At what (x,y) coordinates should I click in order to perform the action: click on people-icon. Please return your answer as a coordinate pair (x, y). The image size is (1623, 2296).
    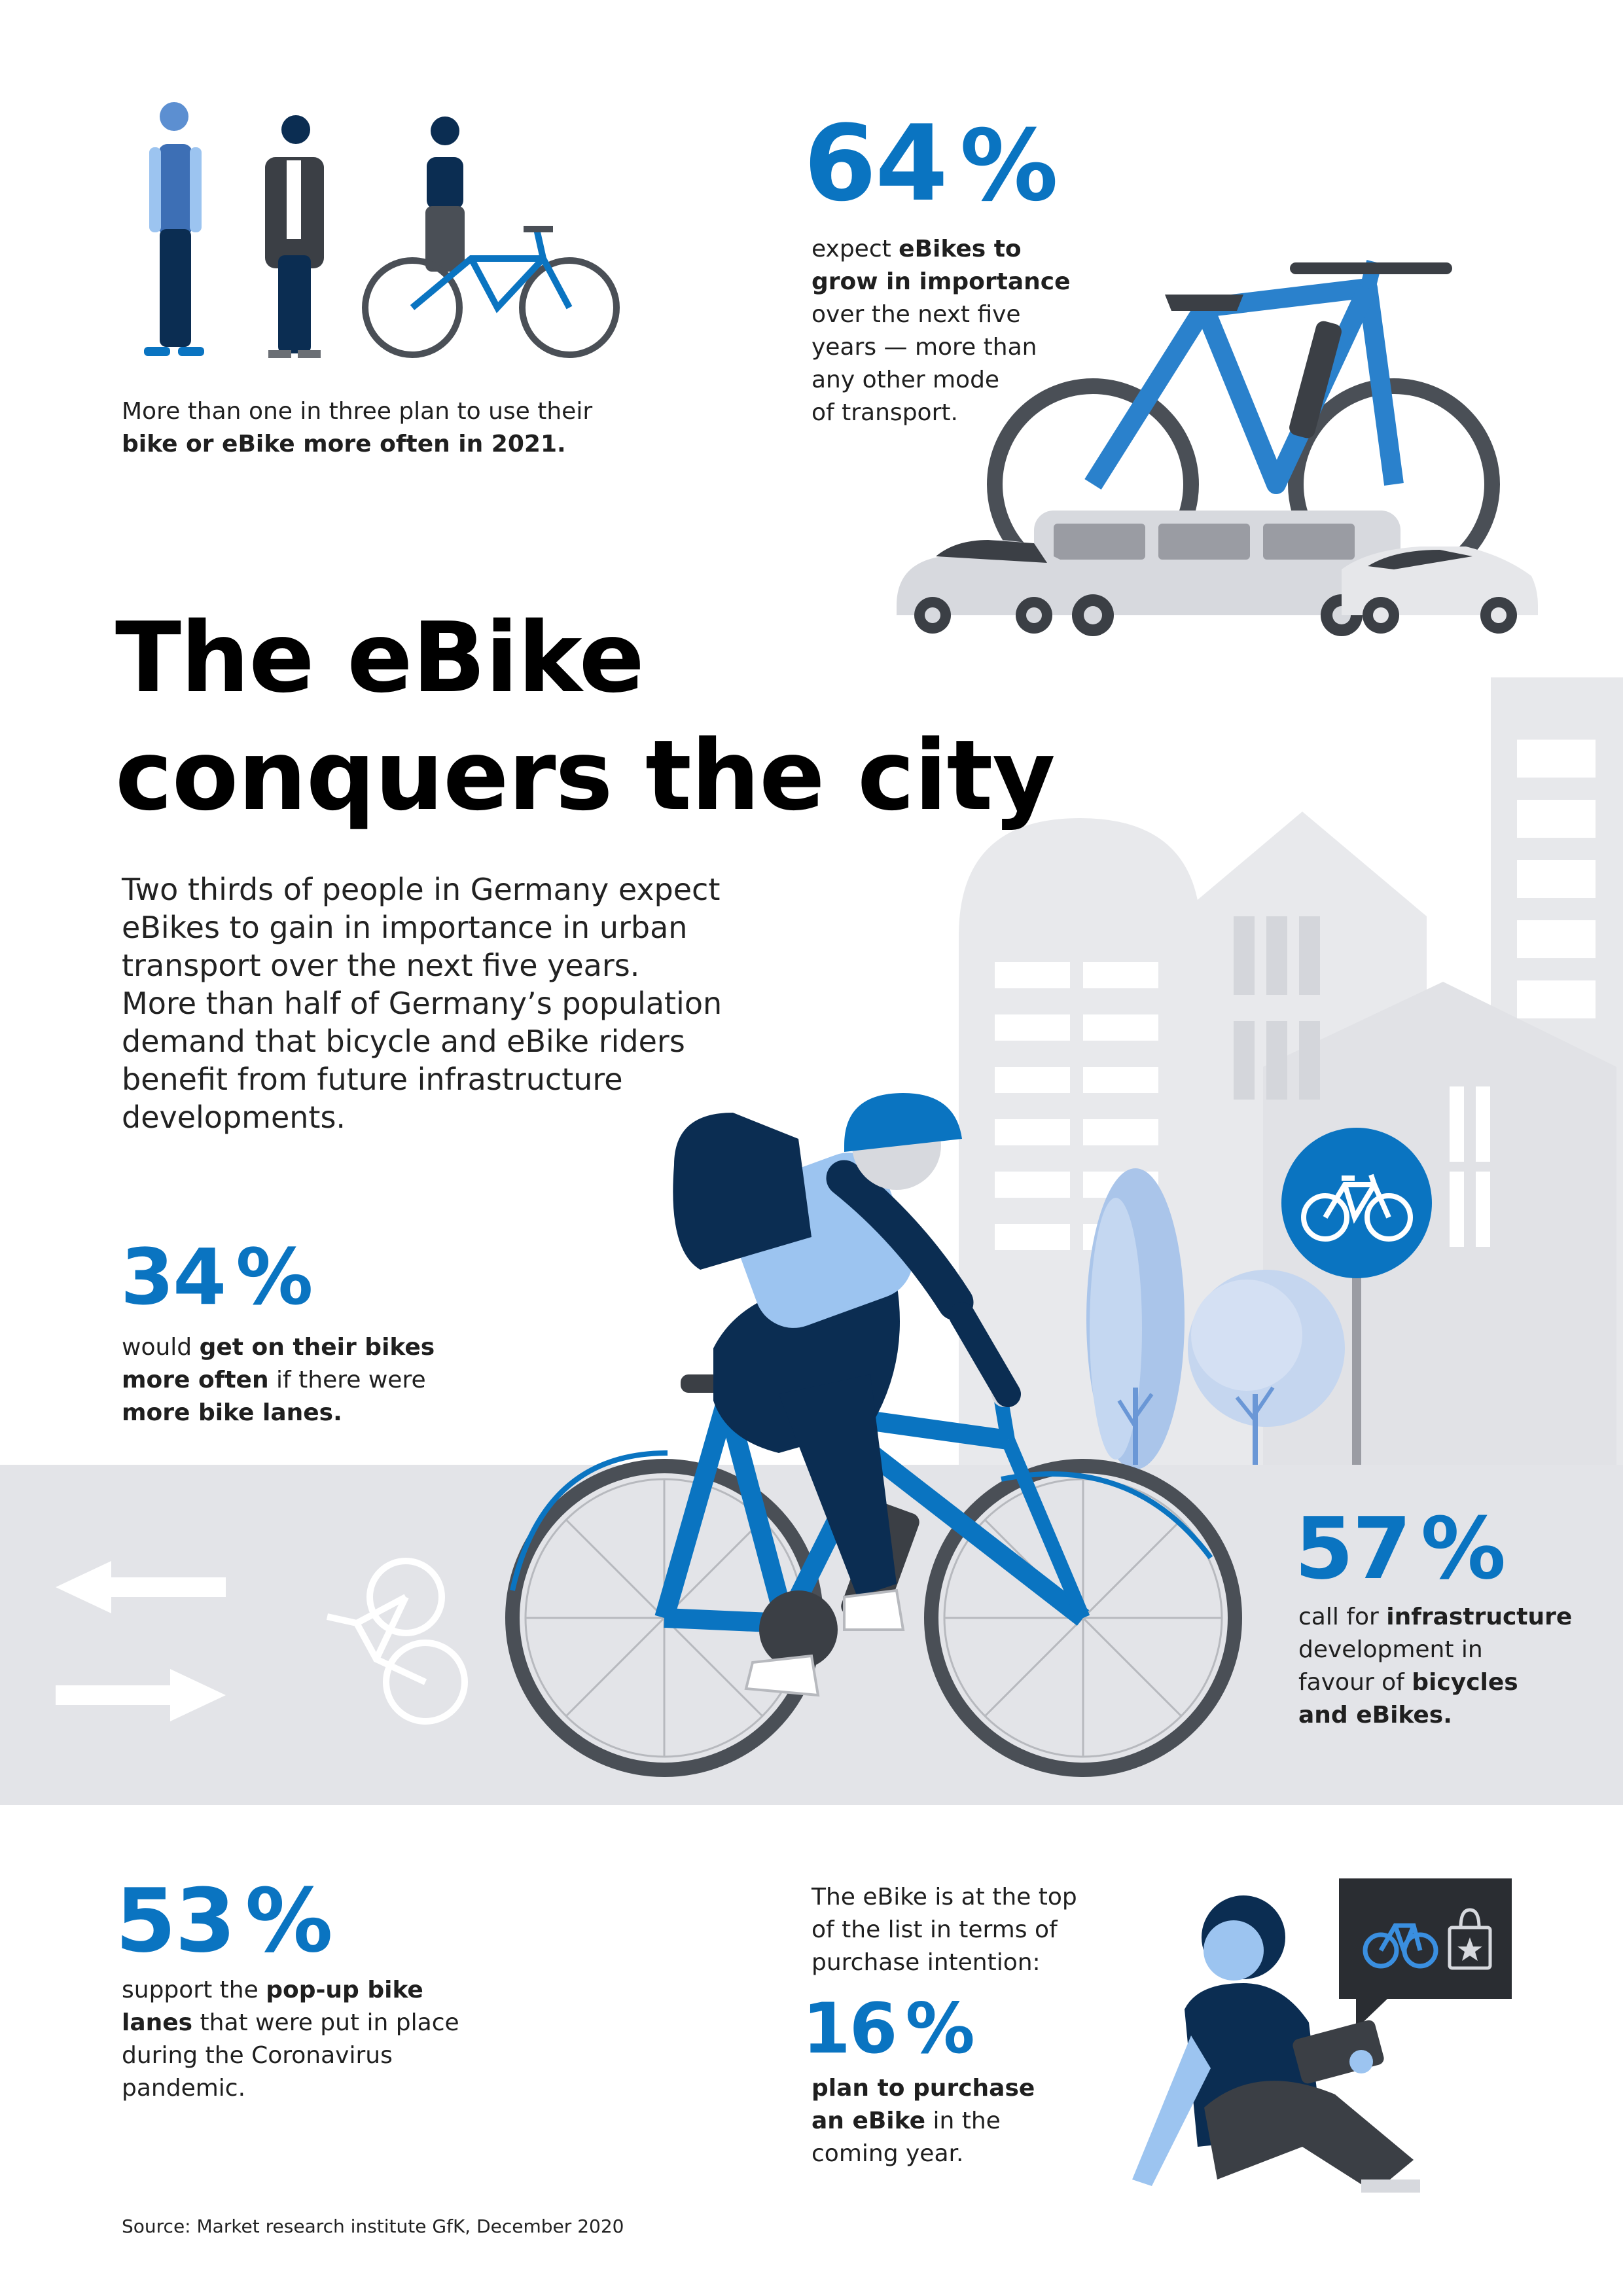
    Looking at the image, I should click on (382, 230).